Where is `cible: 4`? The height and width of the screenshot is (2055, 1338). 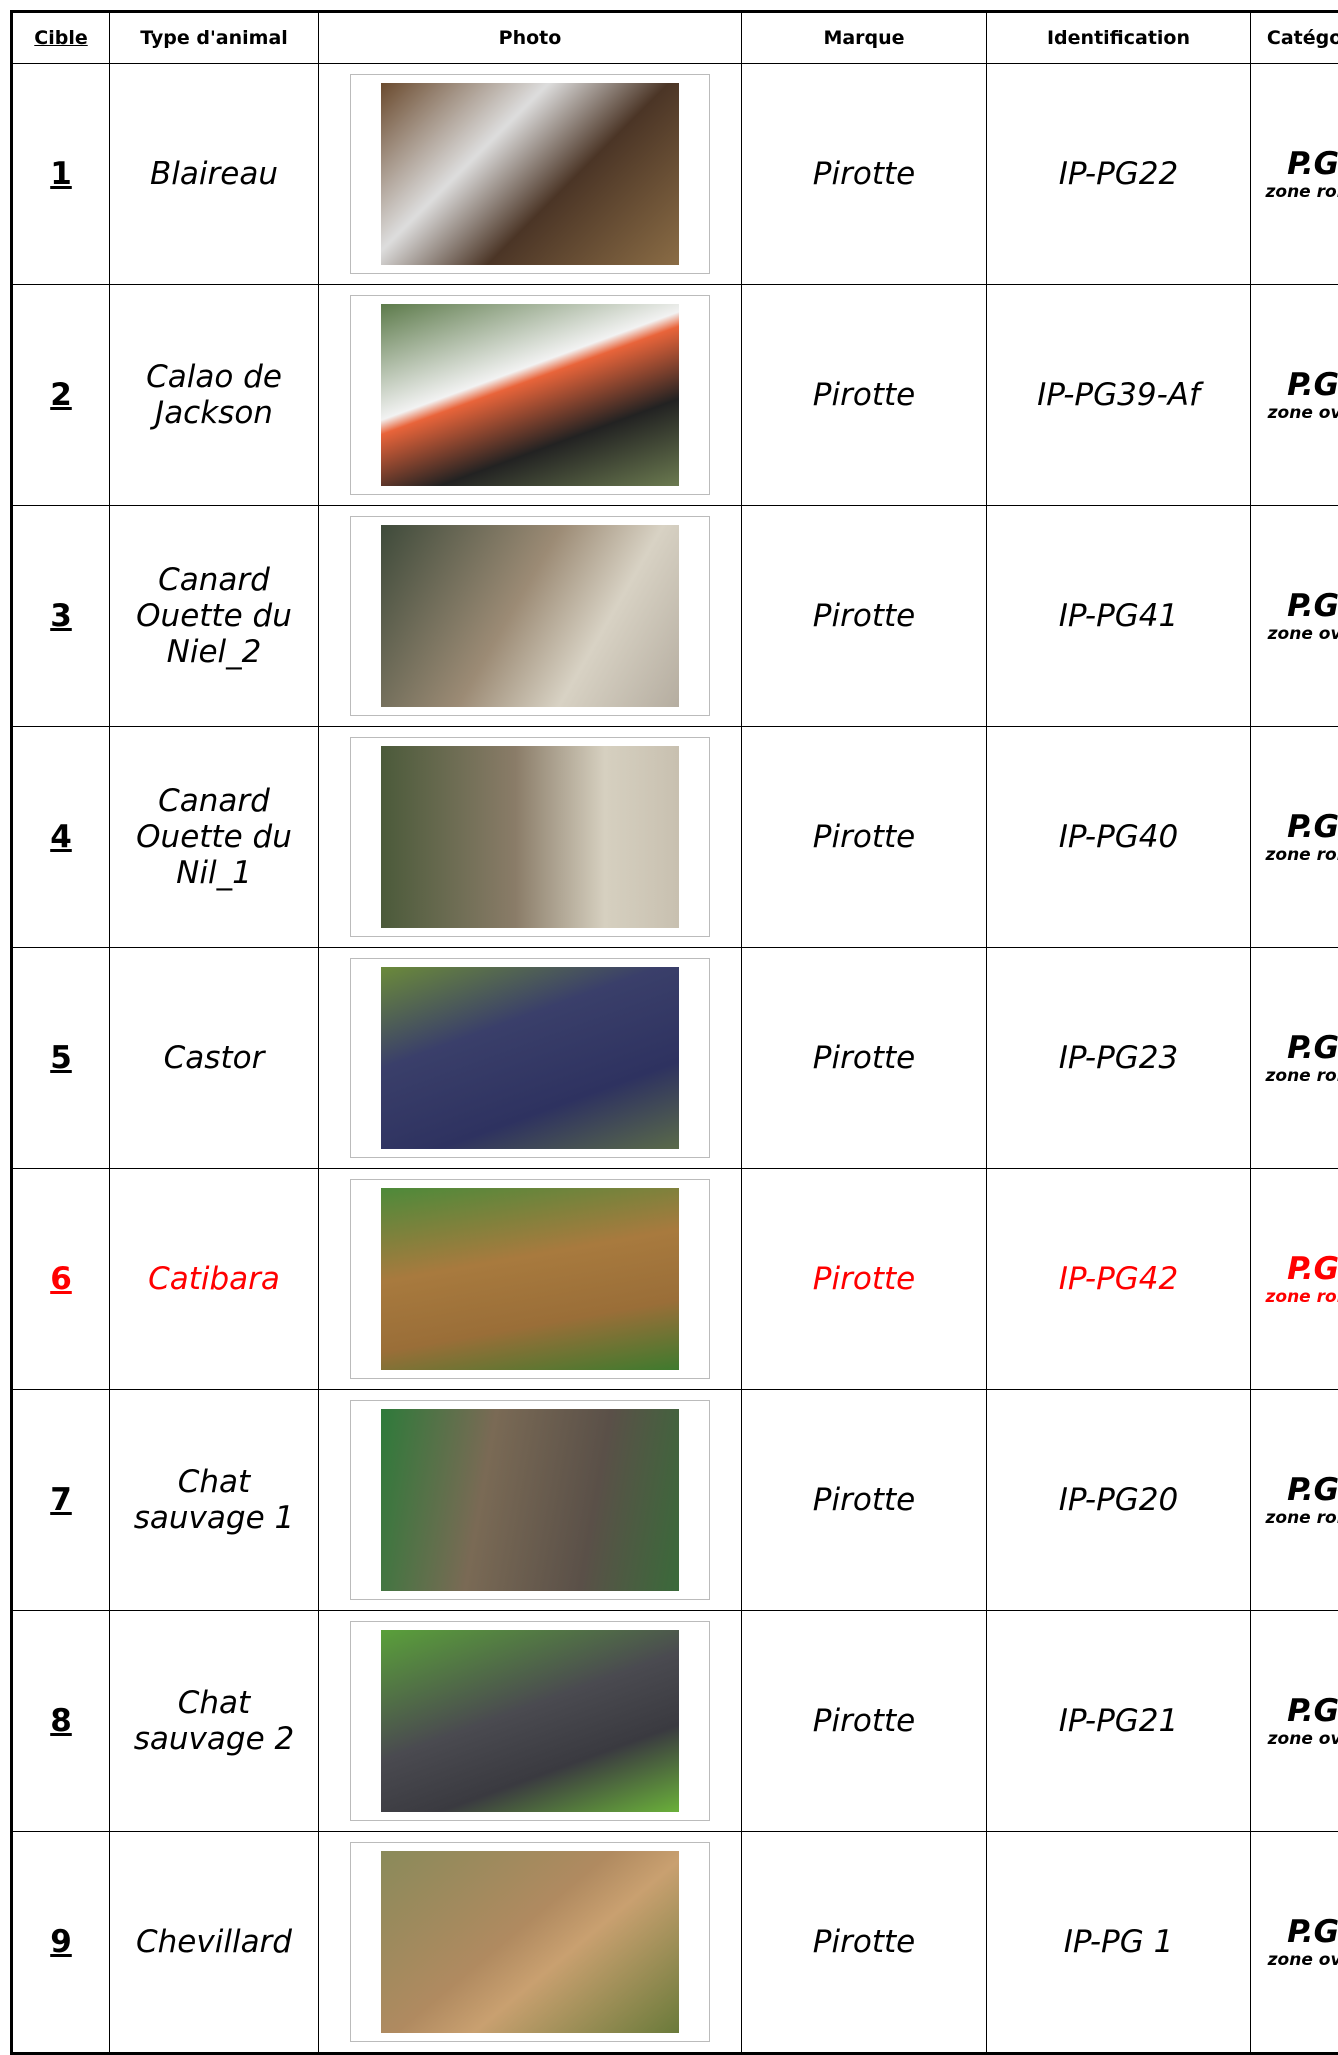 cible: 4 is located at coordinates (61, 837).